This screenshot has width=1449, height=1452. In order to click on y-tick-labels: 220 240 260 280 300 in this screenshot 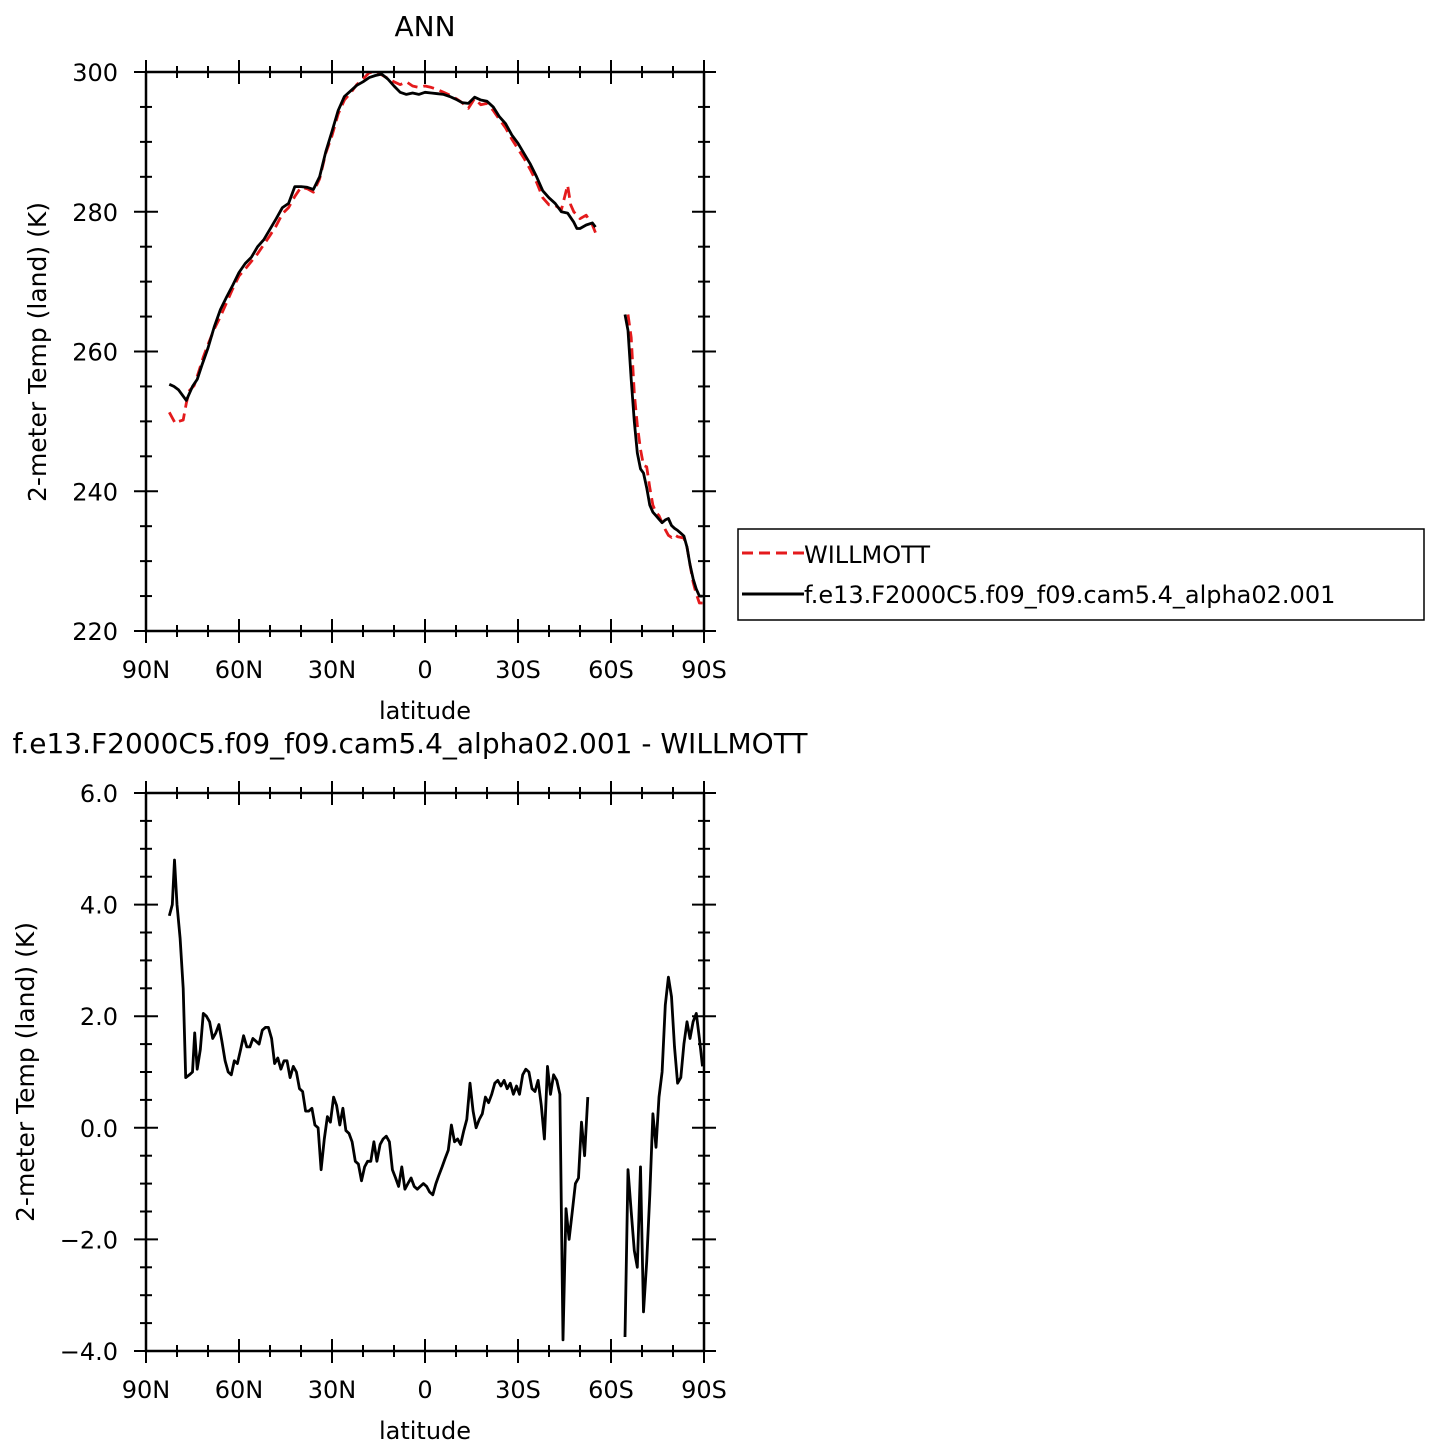, I will do `click(95, 352)`.